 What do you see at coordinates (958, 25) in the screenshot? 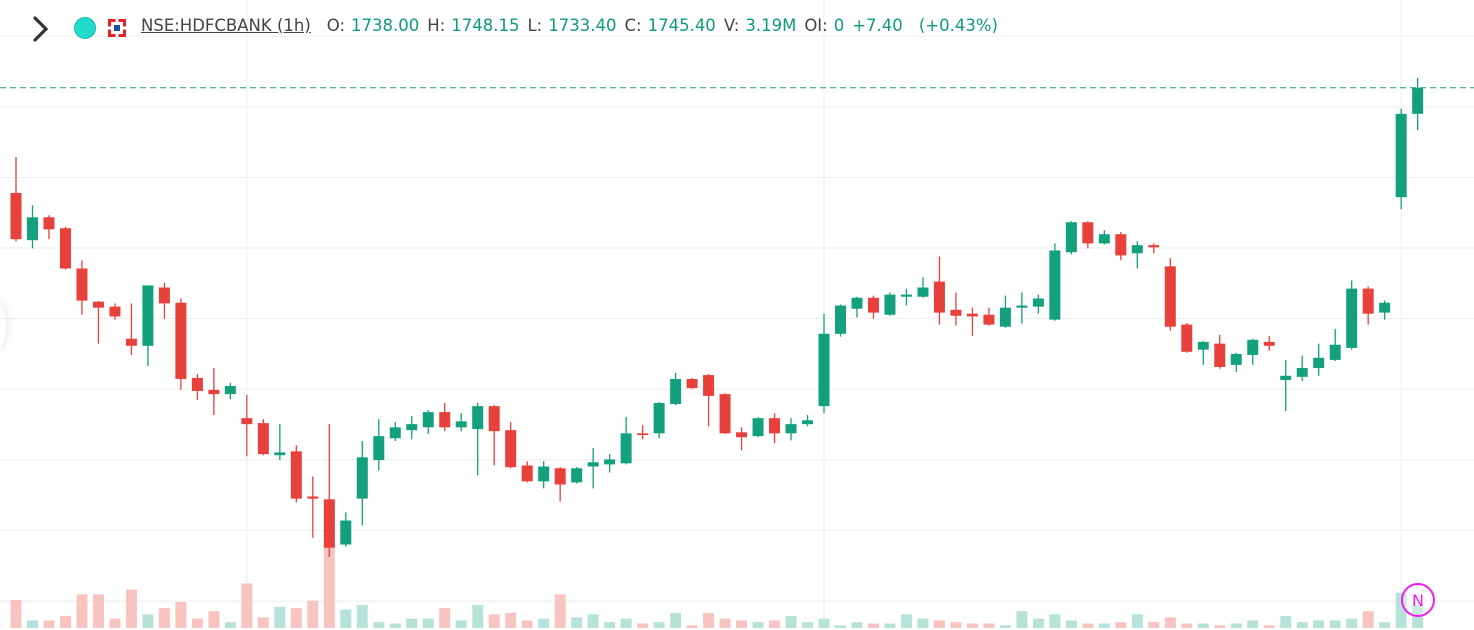
I see `change-percent: (+0.43%)` at bounding box center [958, 25].